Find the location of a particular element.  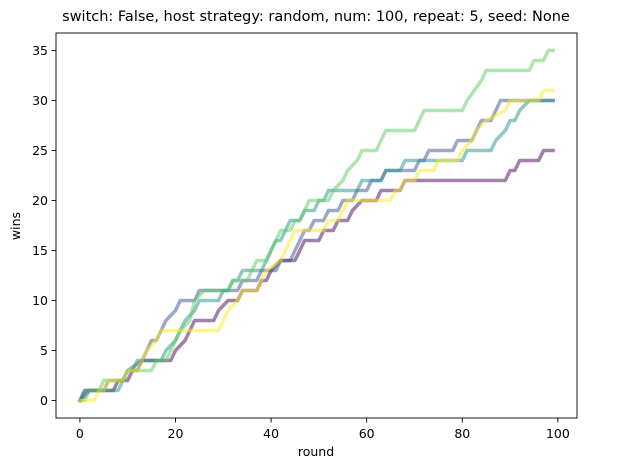

y-tick-label: 5 is located at coordinates (44, 350).